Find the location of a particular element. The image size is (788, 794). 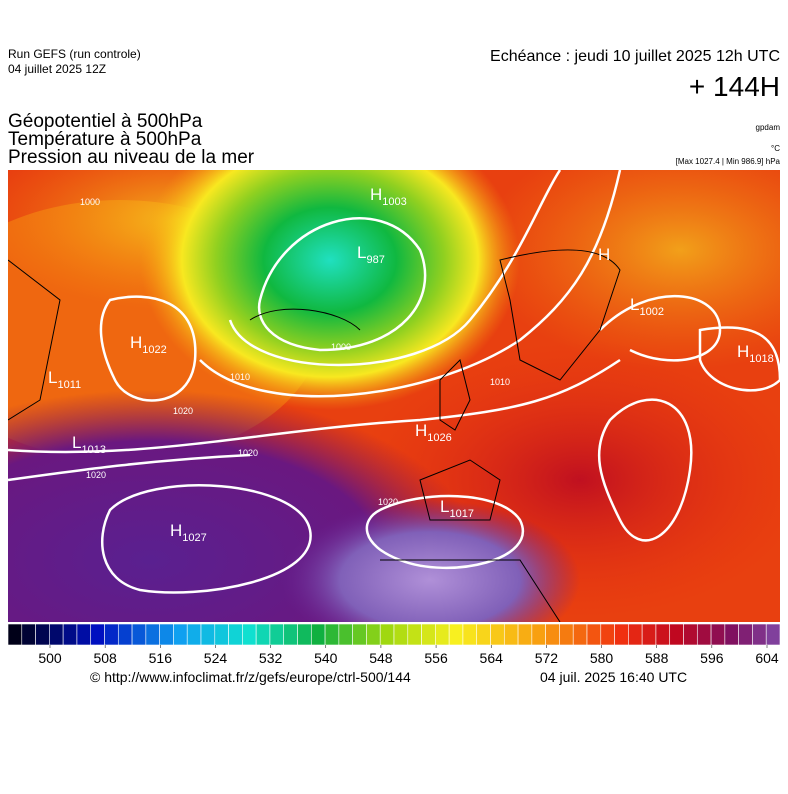

colorbar-tick-label: 572 is located at coordinates (547, 658).